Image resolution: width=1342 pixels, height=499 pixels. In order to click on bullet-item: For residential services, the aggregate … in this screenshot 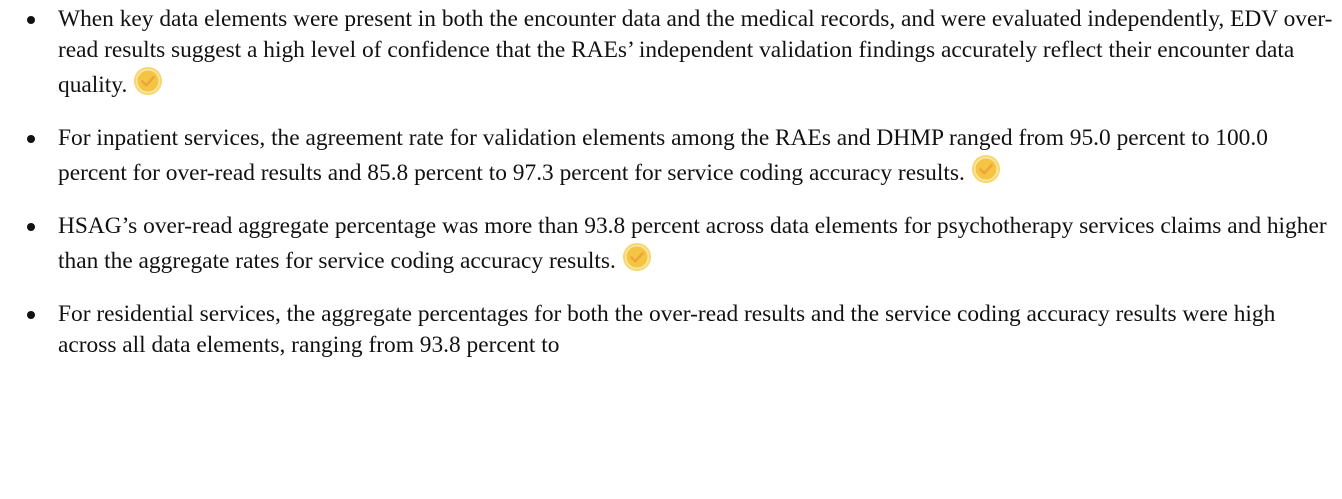, I will do `click(671, 330)`.